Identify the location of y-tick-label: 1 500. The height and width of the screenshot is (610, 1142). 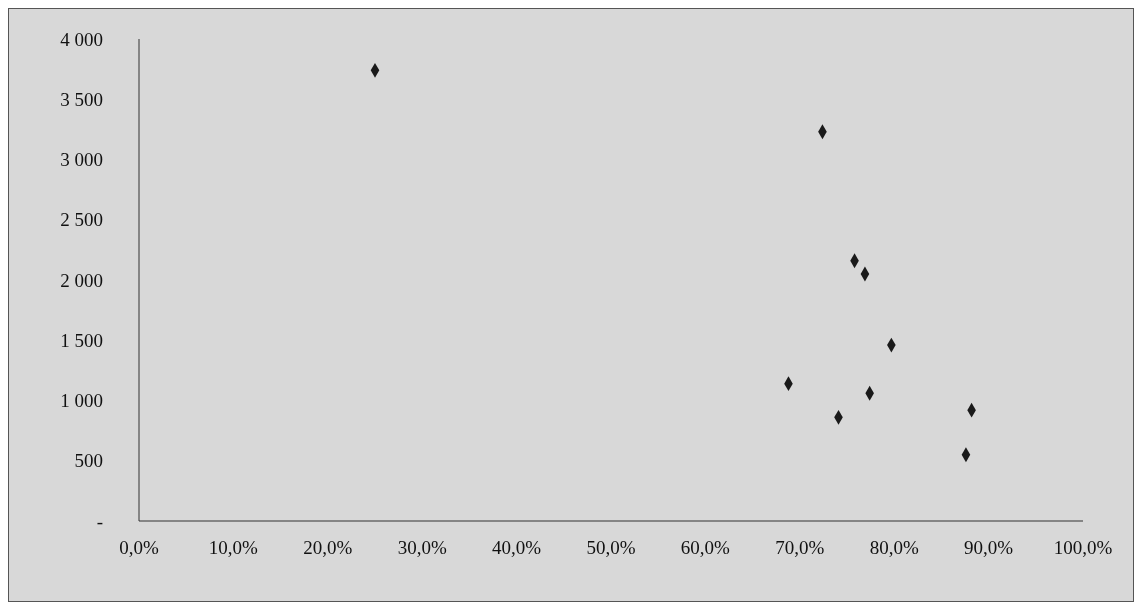
(81, 340).